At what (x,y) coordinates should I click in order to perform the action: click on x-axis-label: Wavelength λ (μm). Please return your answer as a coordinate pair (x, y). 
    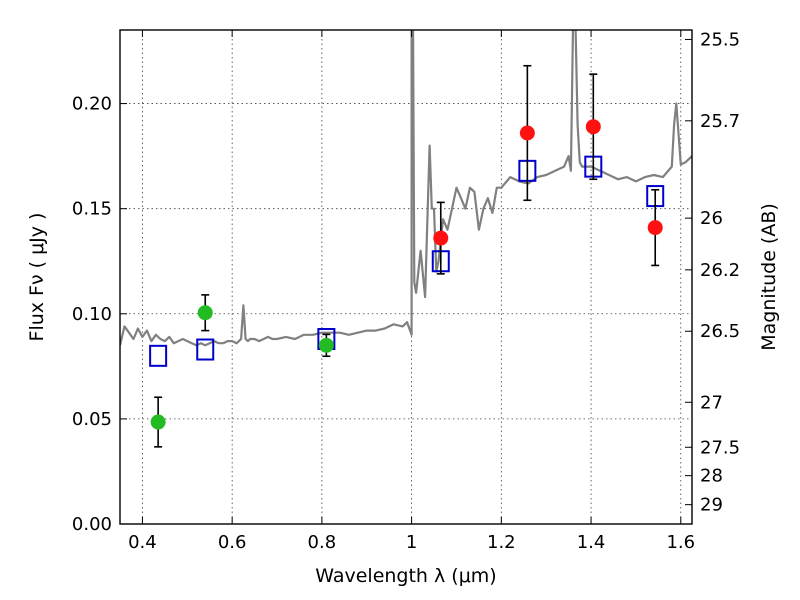
    Looking at the image, I should click on (405, 576).